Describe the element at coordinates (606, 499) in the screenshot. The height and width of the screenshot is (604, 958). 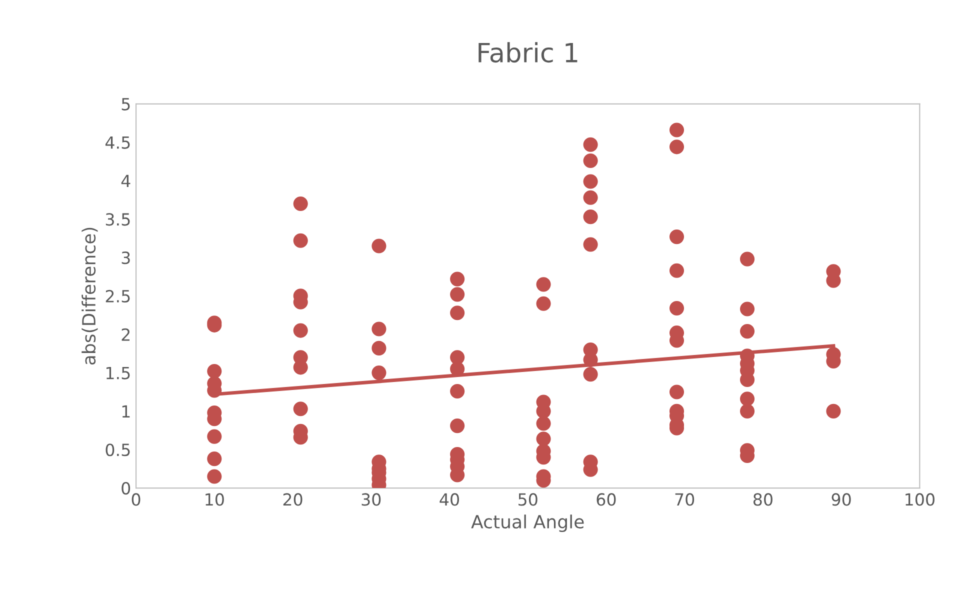
I see `x-tick-label: 60` at that location.